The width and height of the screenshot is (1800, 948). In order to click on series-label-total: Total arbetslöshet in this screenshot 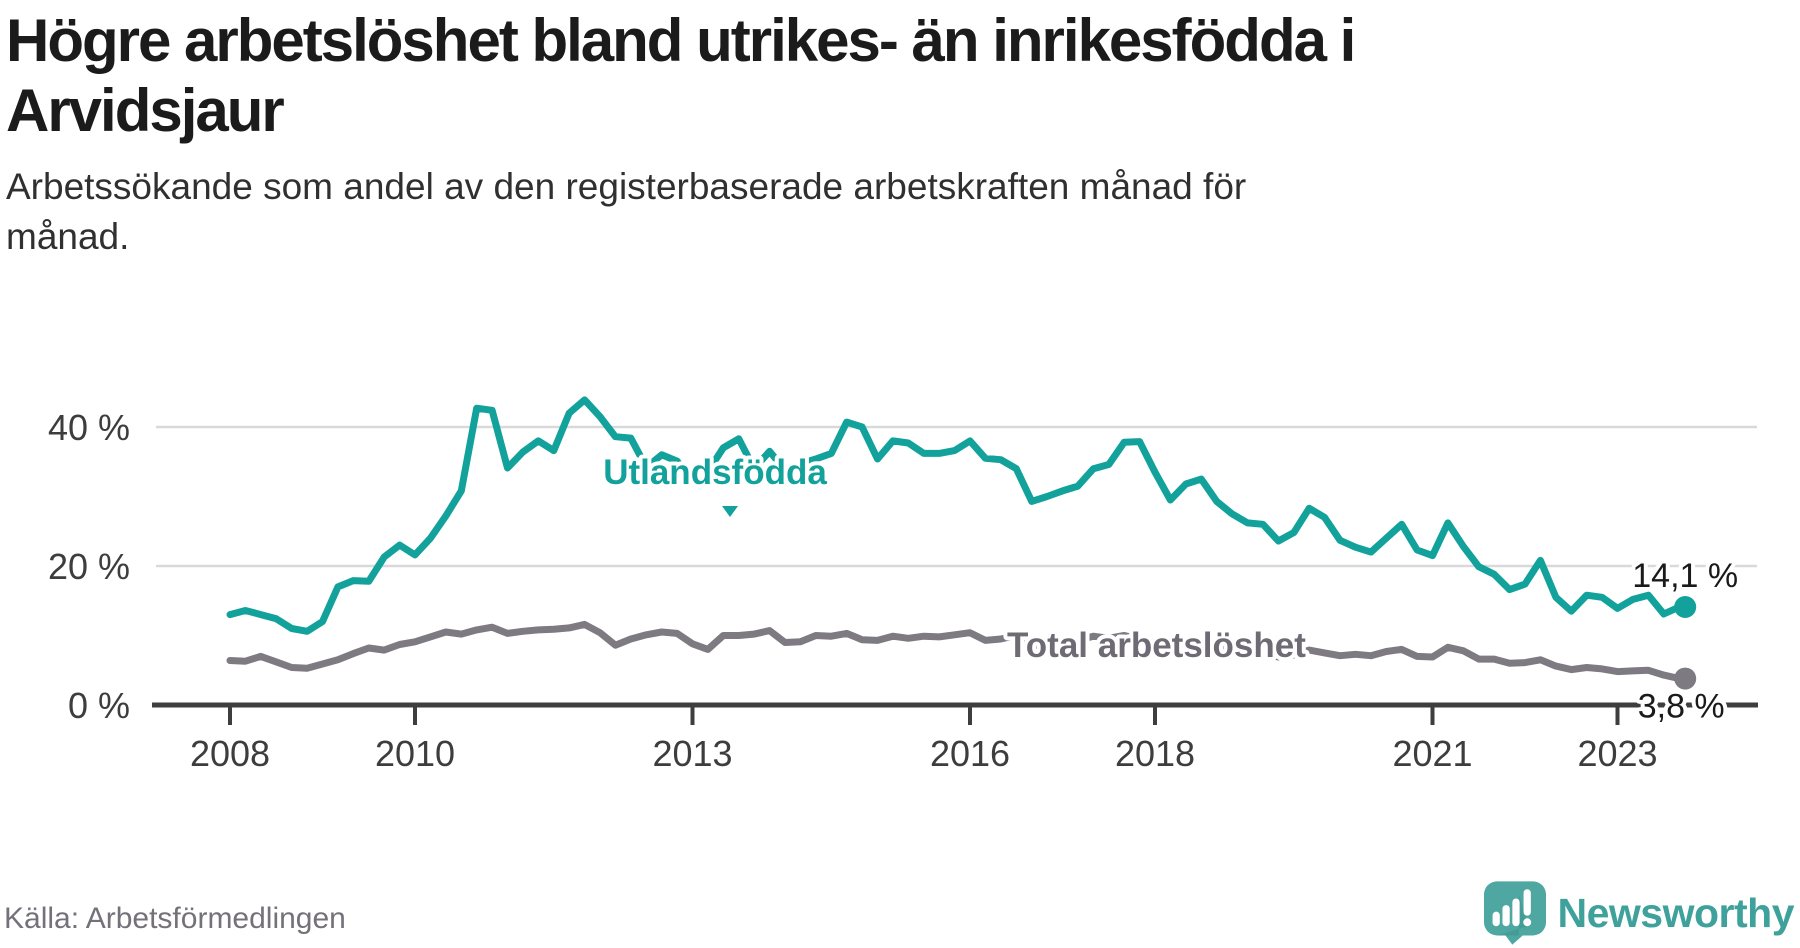, I will do `click(1156, 645)`.